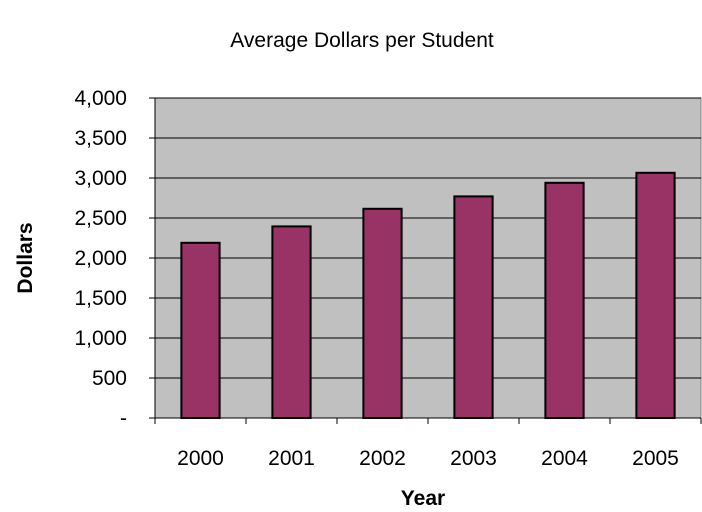 This screenshot has height=512, width=702. I want to click on y-tick-label: 500, so click(109, 378).